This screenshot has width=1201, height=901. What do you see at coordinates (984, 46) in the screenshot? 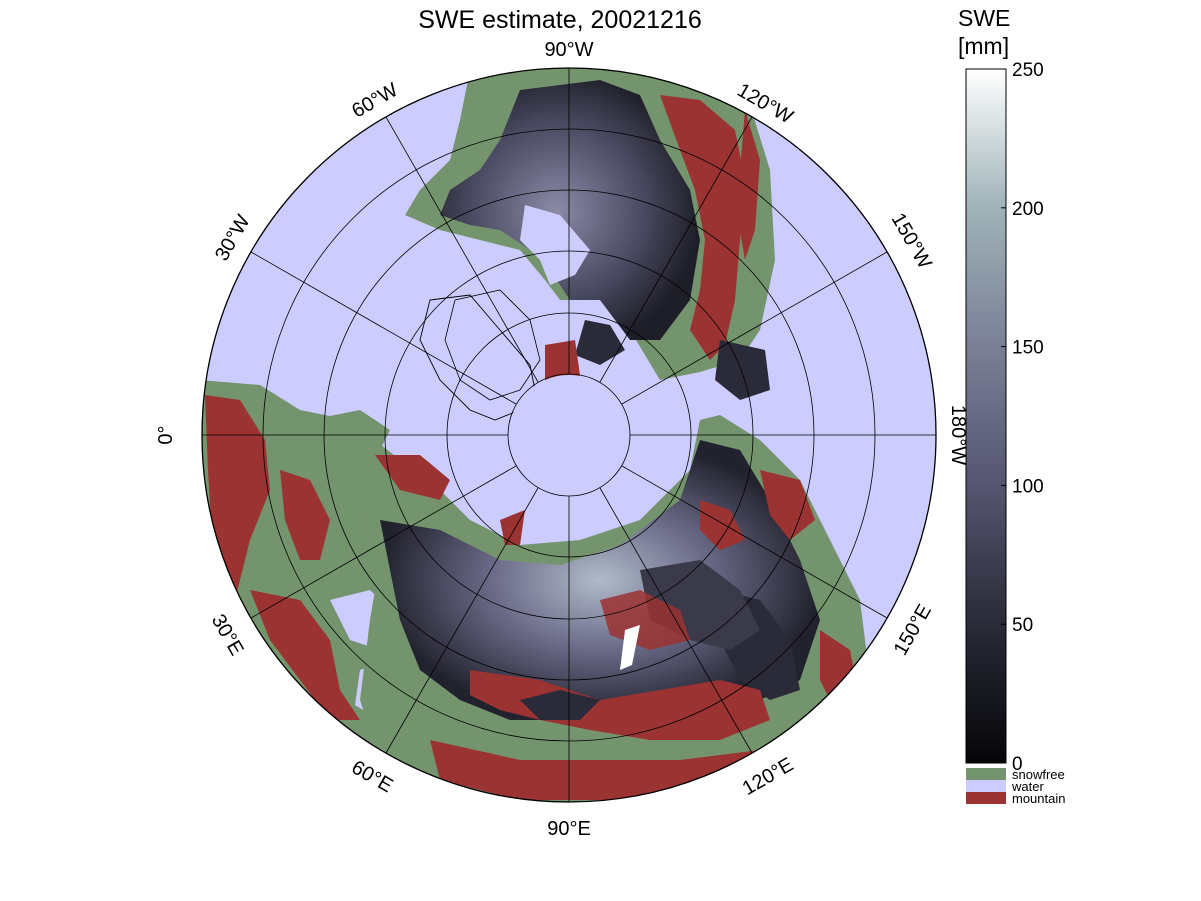
I see `colorbar-title-line2: [mm]` at bounding box center [984, 46].